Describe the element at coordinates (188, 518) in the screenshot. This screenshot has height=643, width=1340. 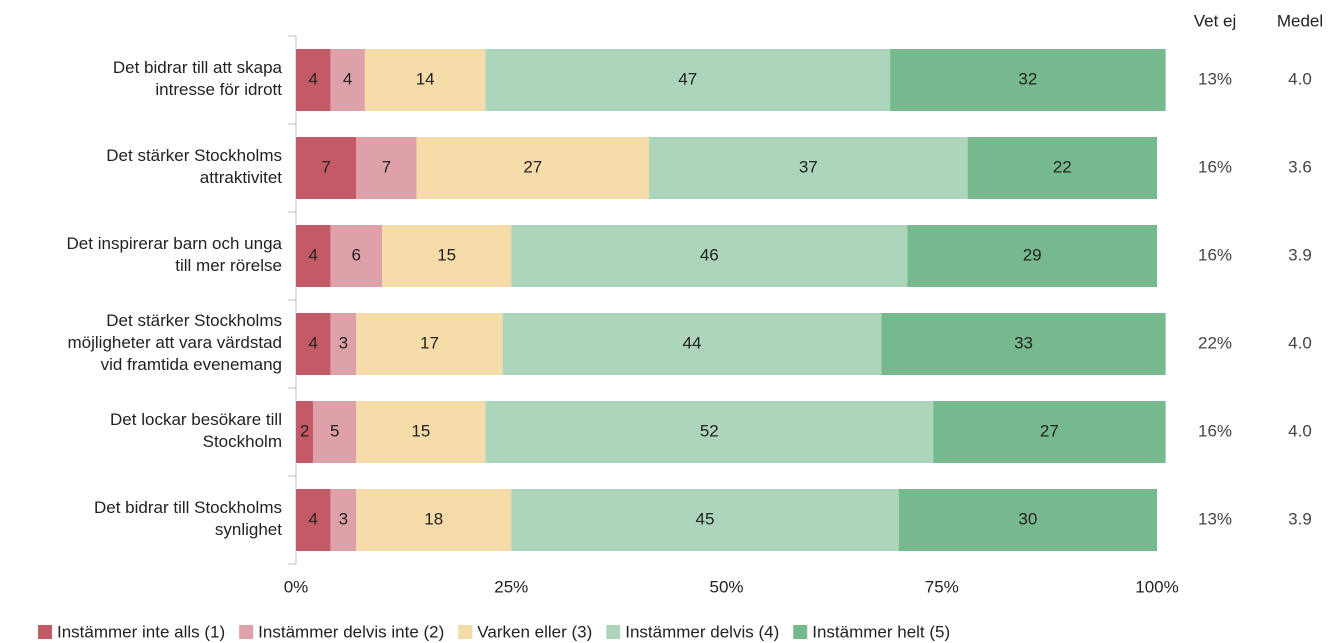
I see `category-label: Det bidrar till Stockholms synlighet` at that location.